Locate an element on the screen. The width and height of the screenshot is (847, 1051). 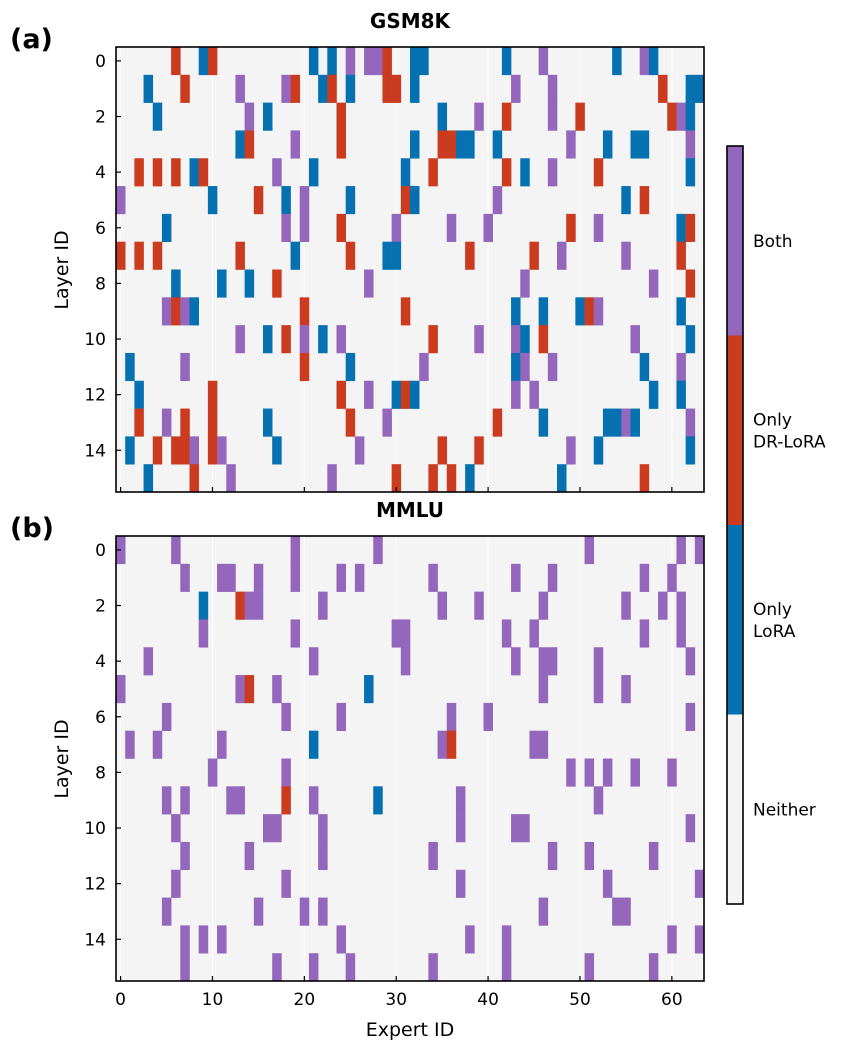
colorbar-label: DR-LoRA is located at coordinates (789, 442).